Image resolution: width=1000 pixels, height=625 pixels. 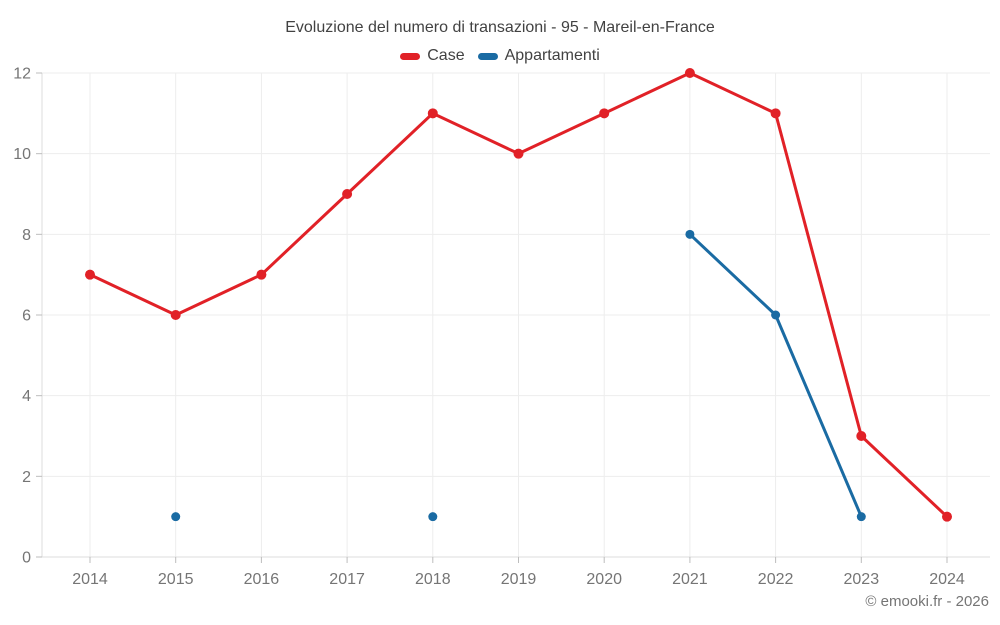 What do you see at coordinates (689, 73) in the screenshot?
I see `case-point-2021` at bounding box center [689, 73].